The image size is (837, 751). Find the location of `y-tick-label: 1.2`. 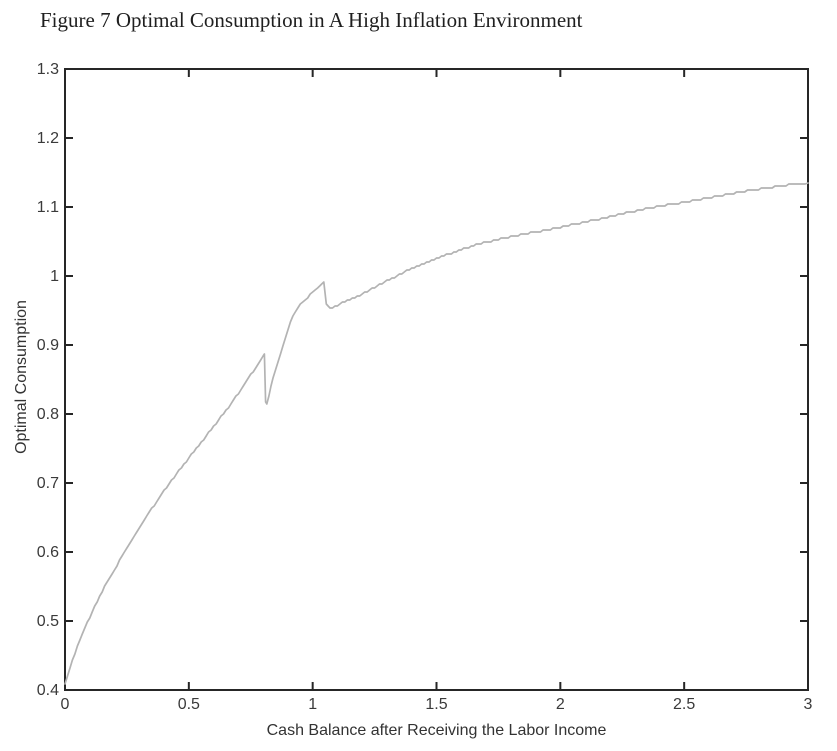

y-tick-label: 1.2 is located at coordinates (47, 138).